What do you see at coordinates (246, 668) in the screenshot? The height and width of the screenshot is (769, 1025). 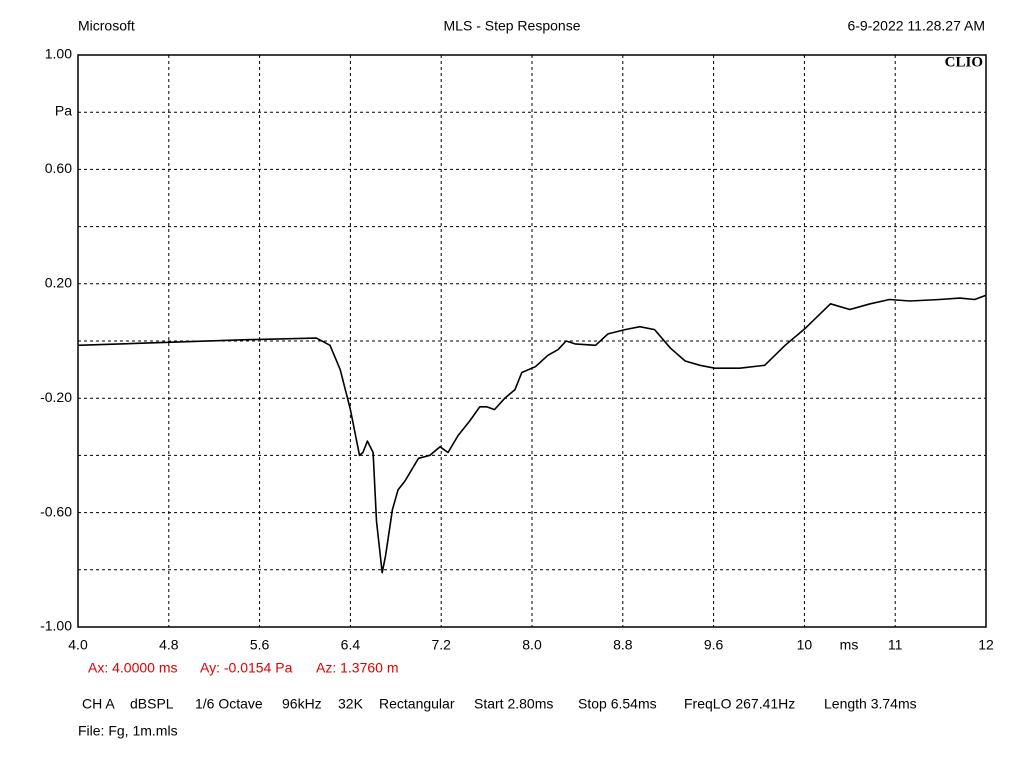 I see `cursor-y: Ay: -0.0154 Pa` at bounding box center [246, 668].